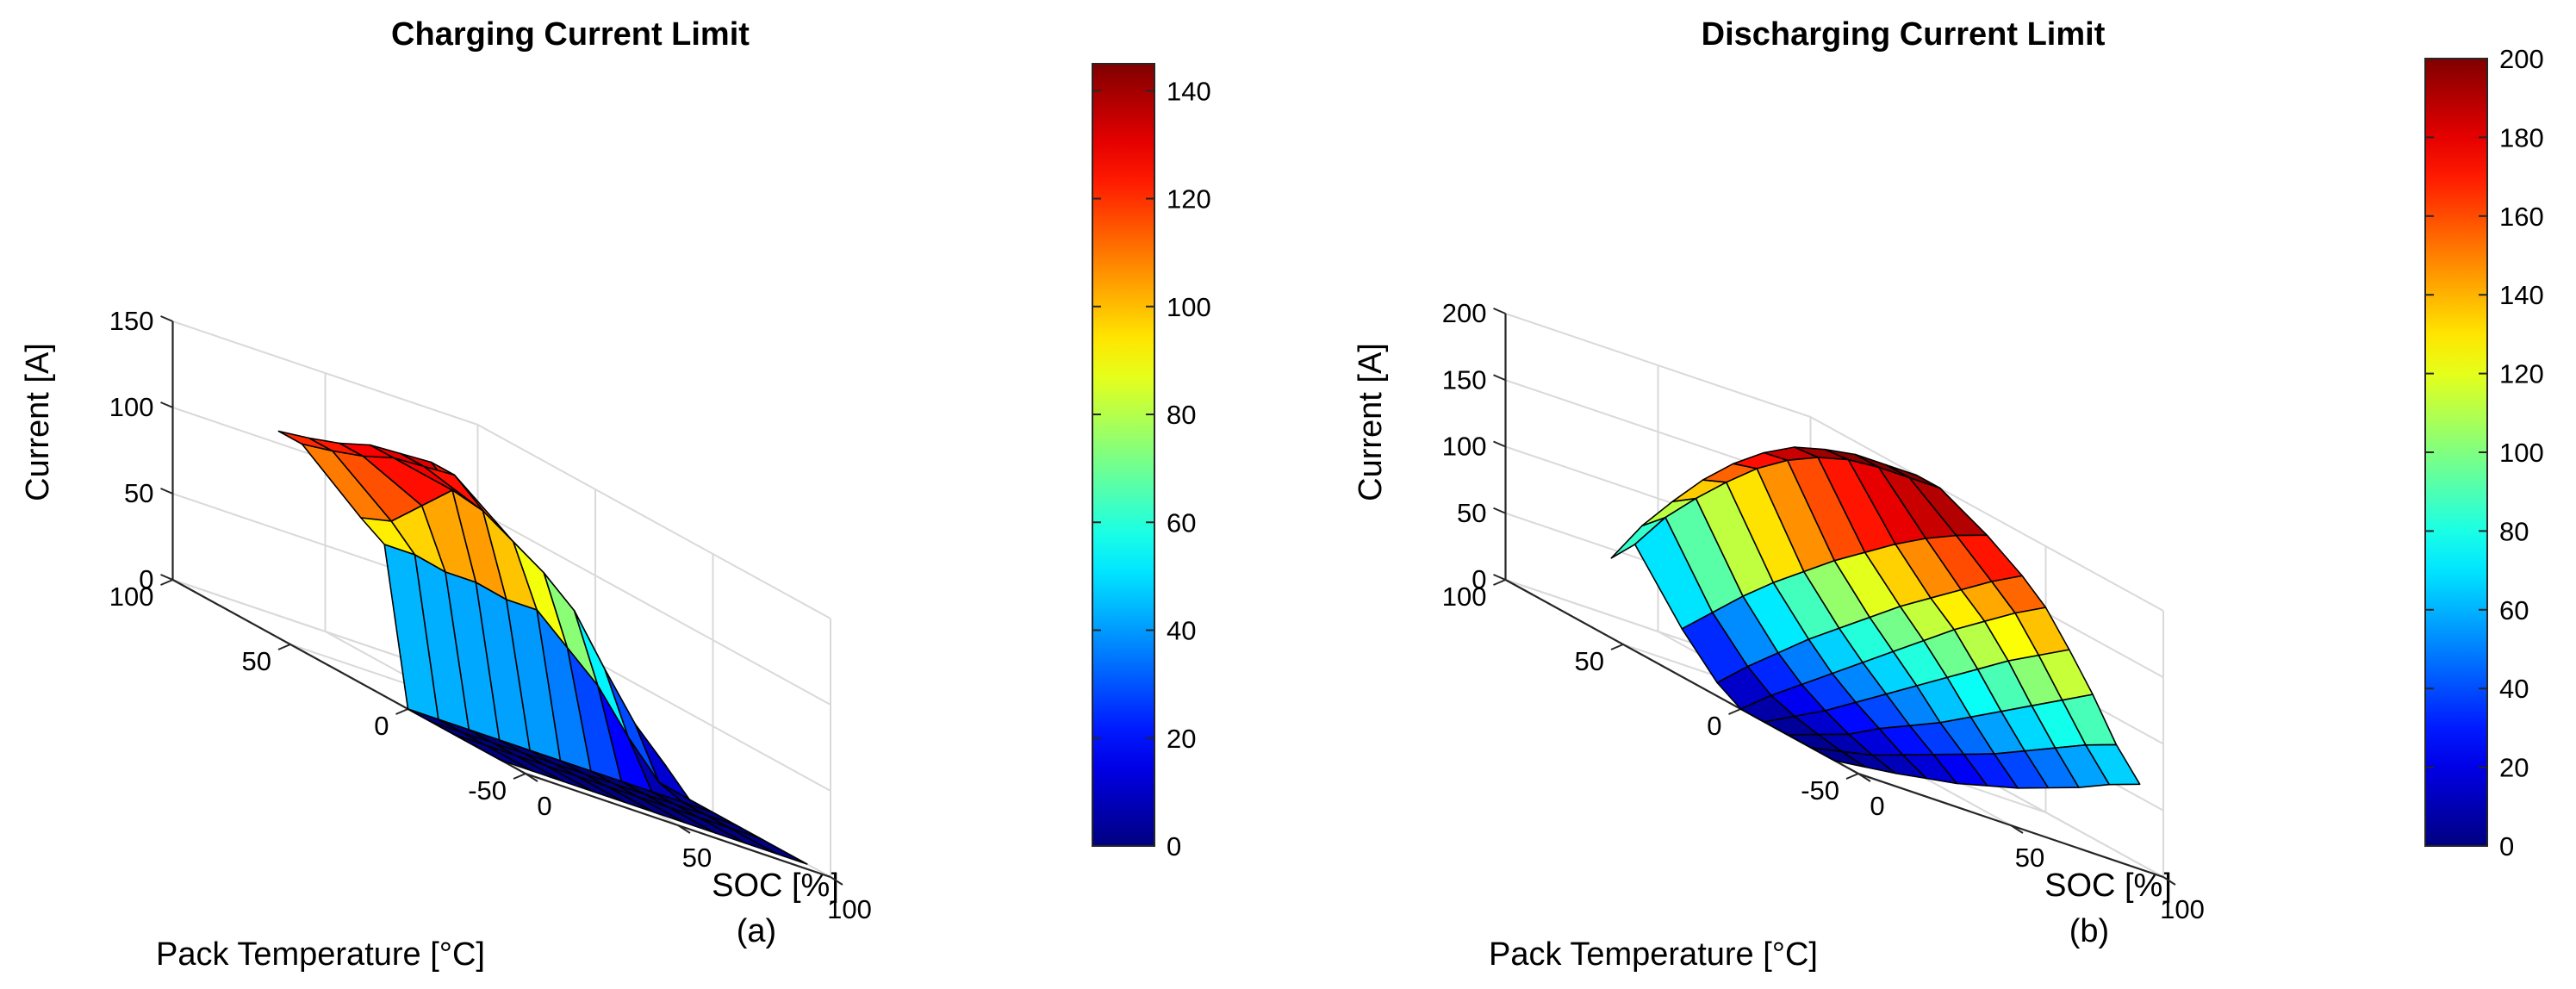 The image size is (2576, 989). Describe the element at coordinates (2522, 217) in the screenshot. I see `colorbar-tick-label: 160` at that location.